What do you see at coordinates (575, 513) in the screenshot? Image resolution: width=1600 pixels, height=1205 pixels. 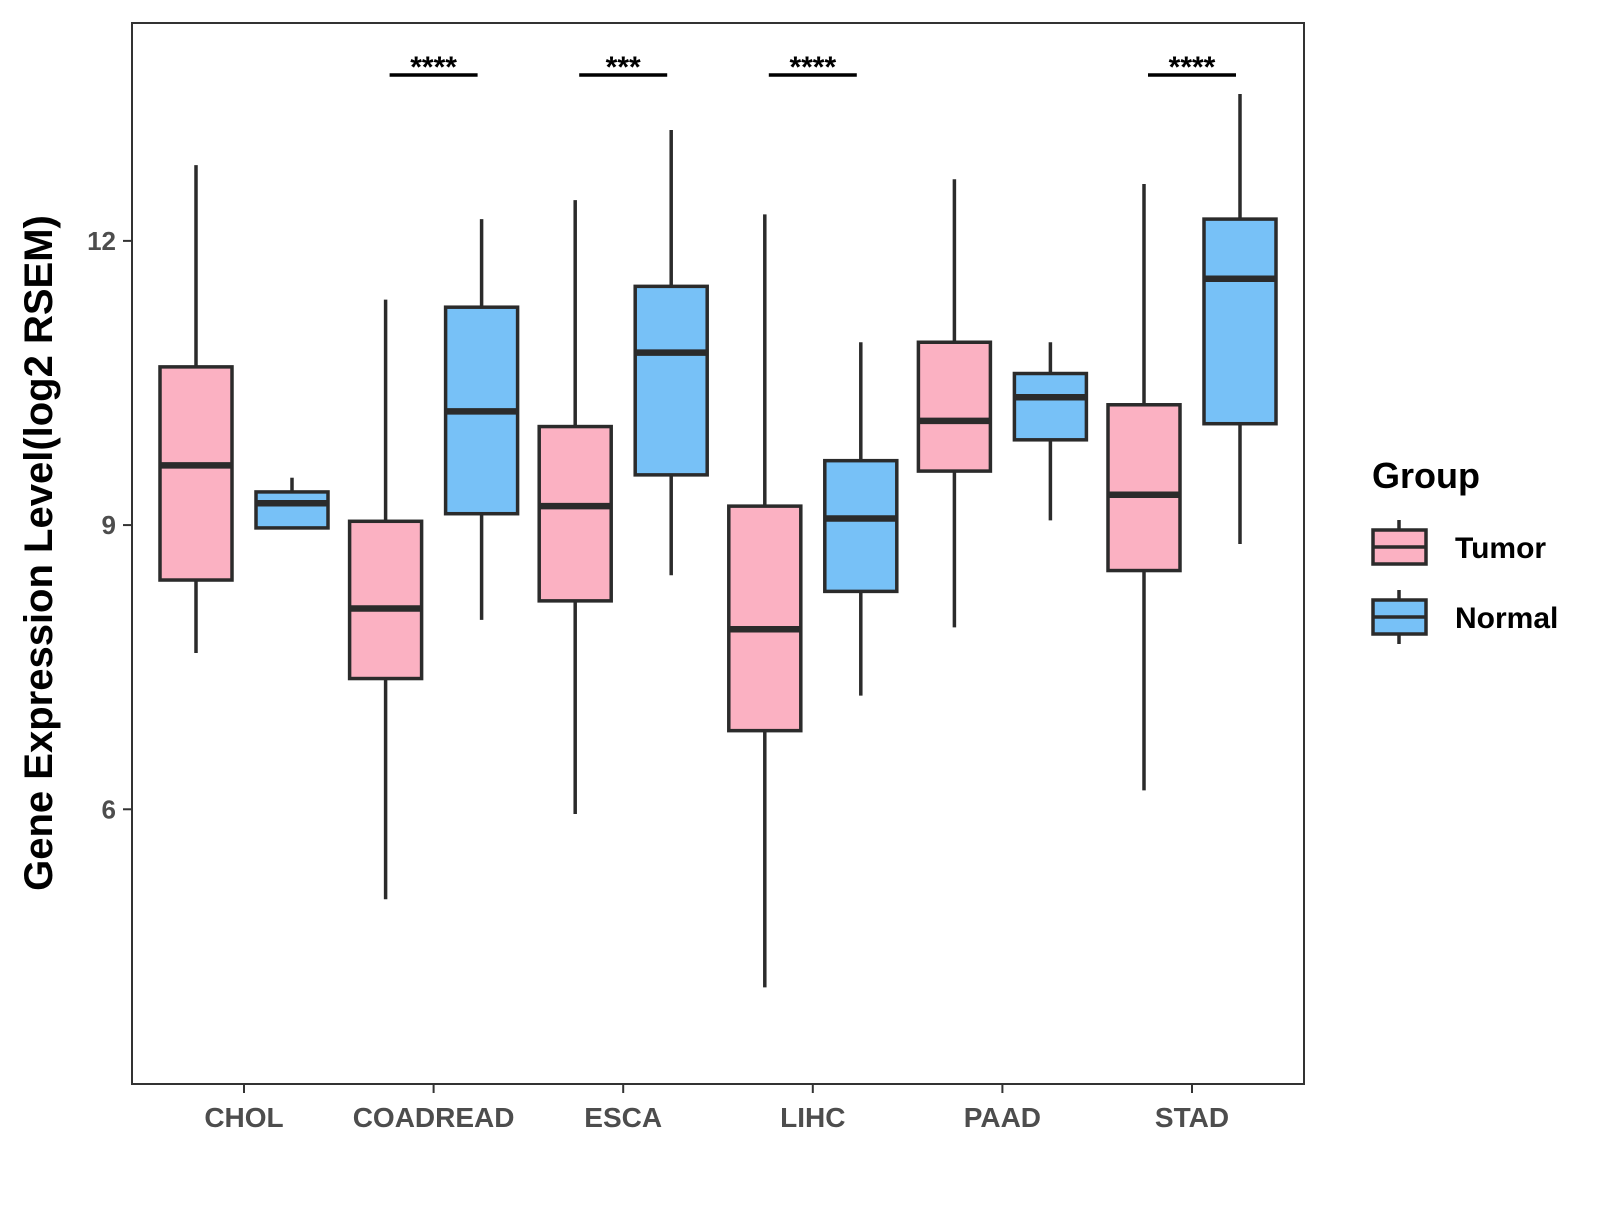 I see `box-esca-tumor` at bounding box center [575, 513].